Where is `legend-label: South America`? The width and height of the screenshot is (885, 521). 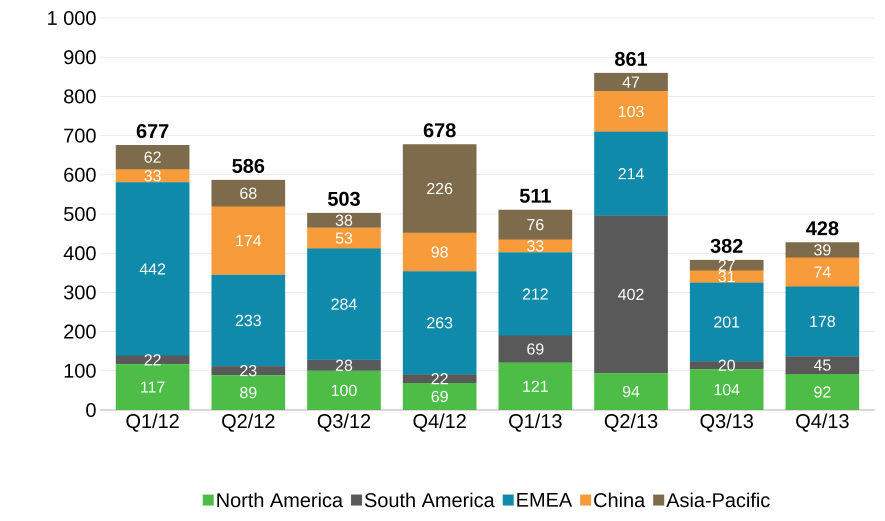 legend-label: South America is located at coordinates (429, 500).